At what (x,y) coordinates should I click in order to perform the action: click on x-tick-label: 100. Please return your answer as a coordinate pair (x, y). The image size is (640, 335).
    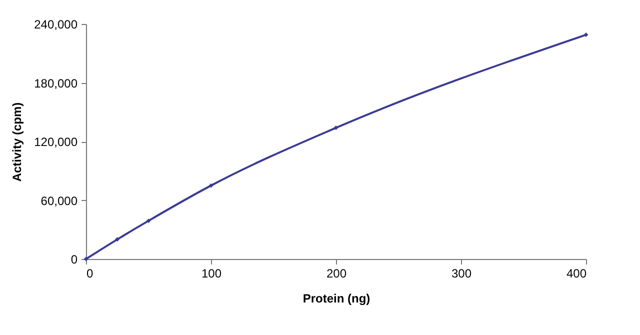
    Looking at the image, I should click on (211, 273).